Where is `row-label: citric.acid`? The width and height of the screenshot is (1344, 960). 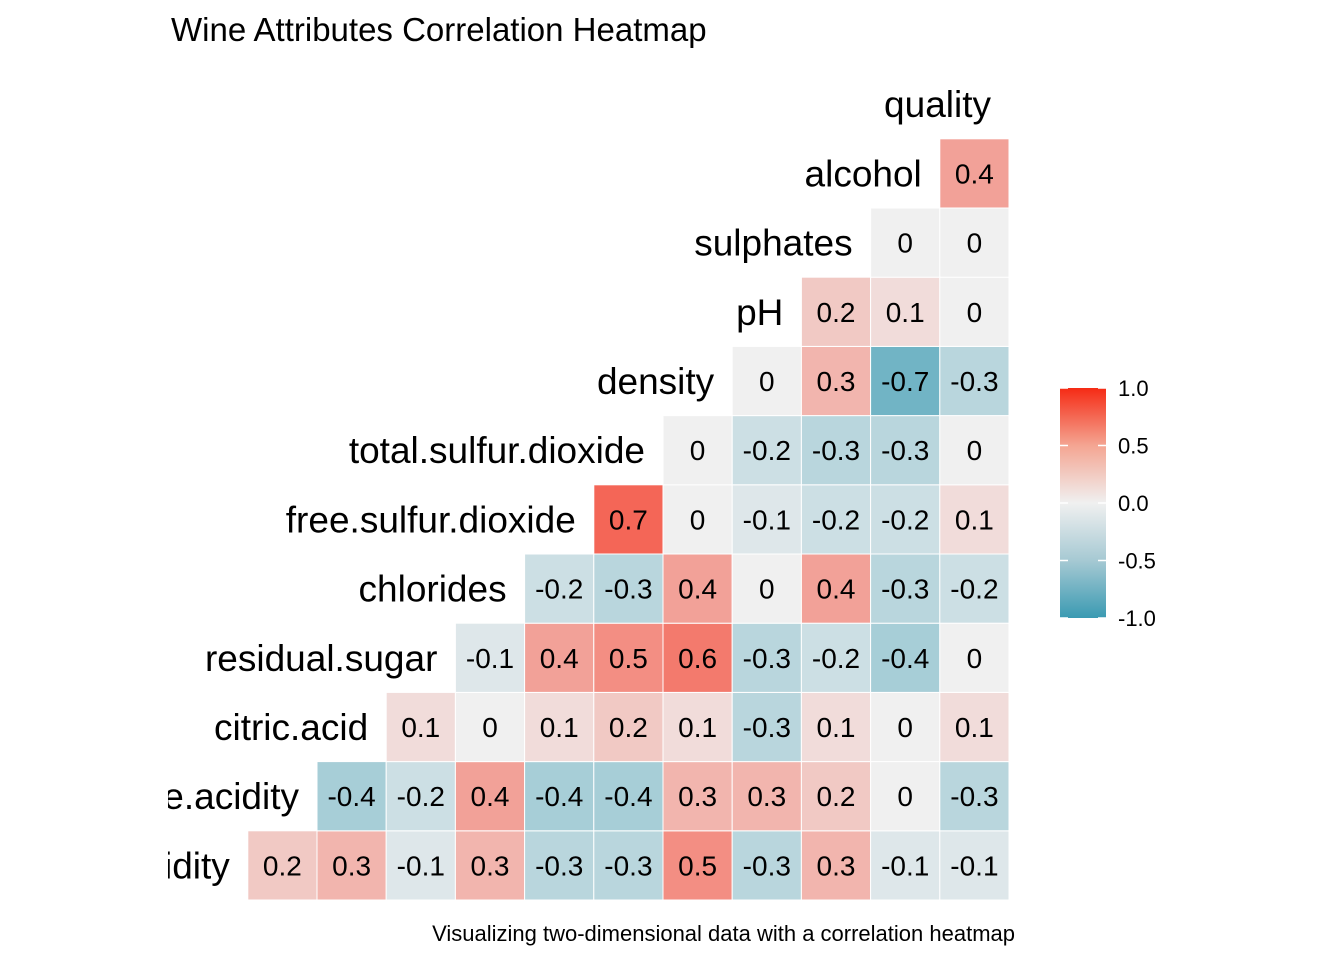
row-label: citric.acid is located at coordinates (291, 727).